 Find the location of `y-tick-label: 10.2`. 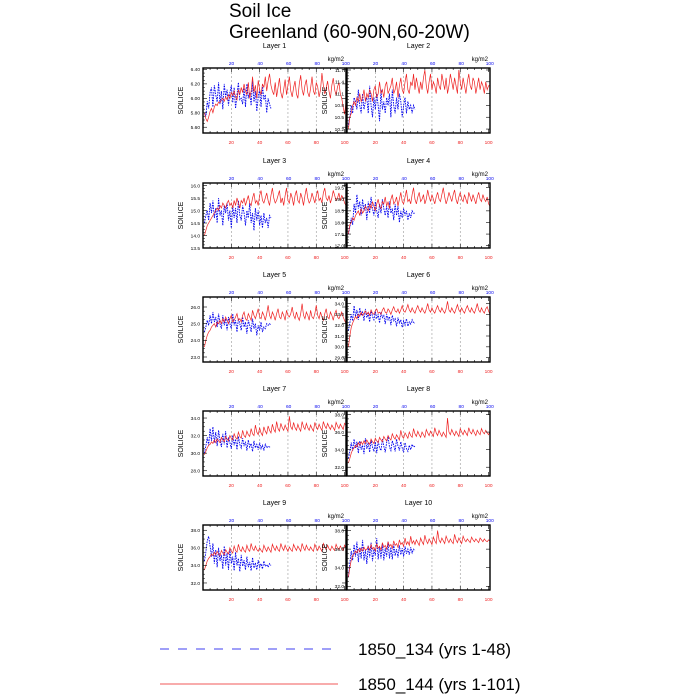

y-tick-label: 10.2 is located at coordinates (340, 130).